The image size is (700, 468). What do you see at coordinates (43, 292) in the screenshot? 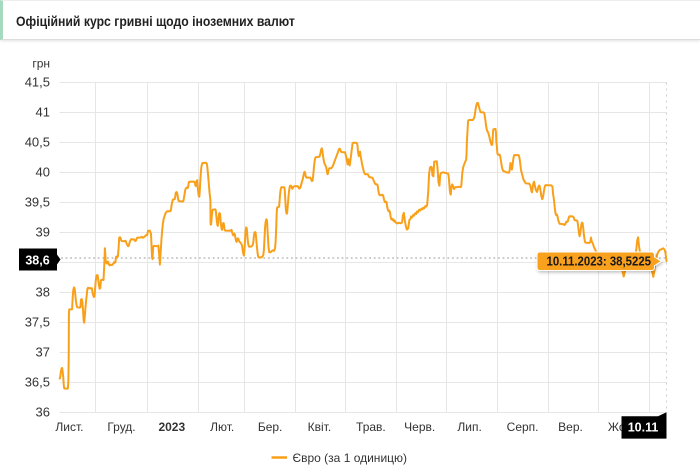
I see `svg-text: 38` at bounding box center [43, 292].